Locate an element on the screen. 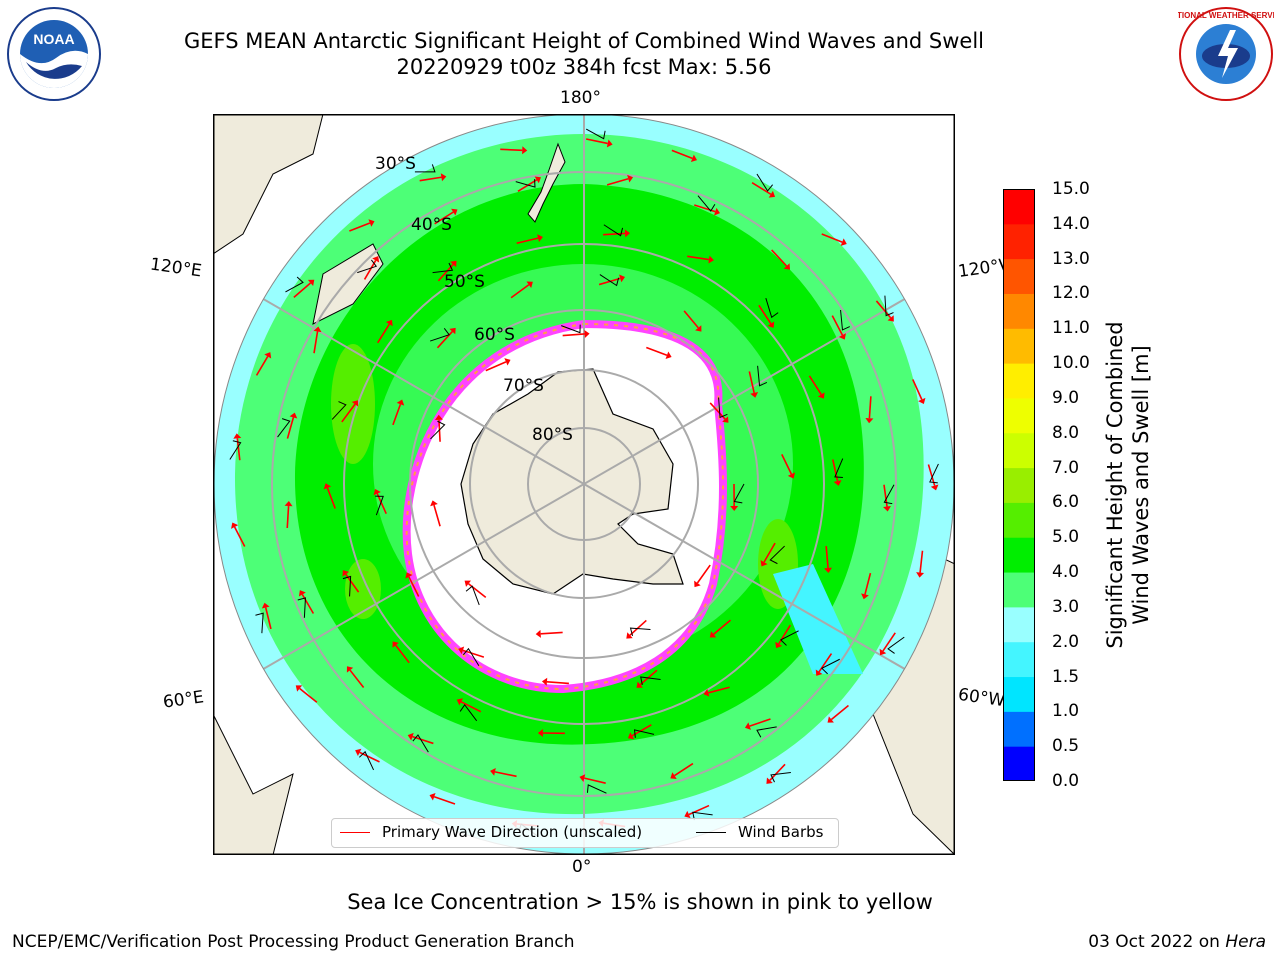 This screenshot has width=1280, height=960. colorbar-label-line2: Wind Waves and Swell [m] is located at coordinates (1141, 485).